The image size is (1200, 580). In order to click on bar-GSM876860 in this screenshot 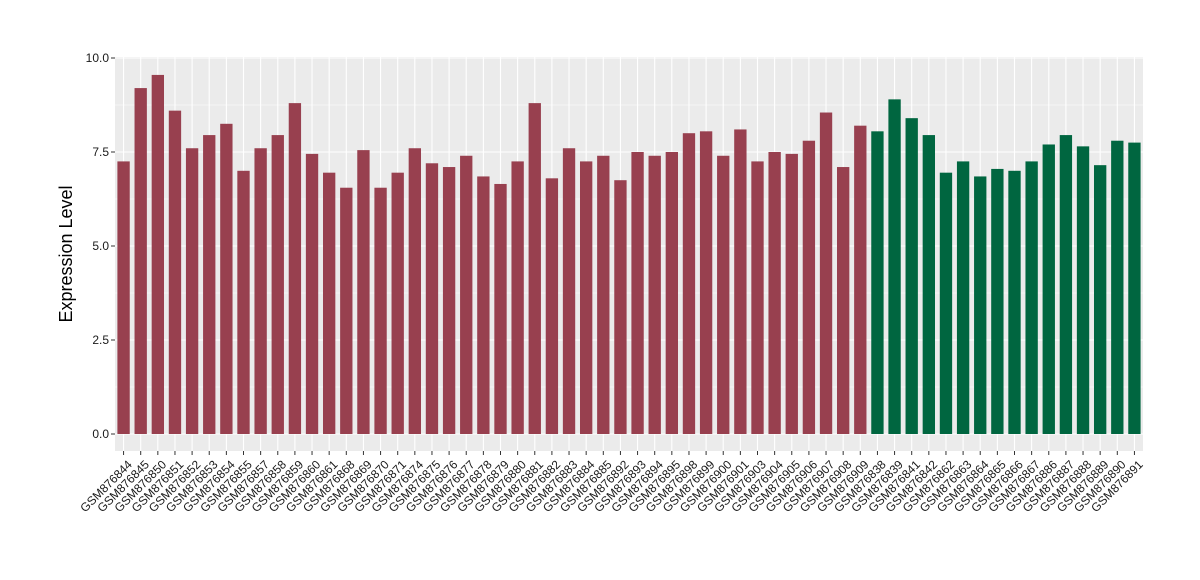, I will do `click(312, 293)`.